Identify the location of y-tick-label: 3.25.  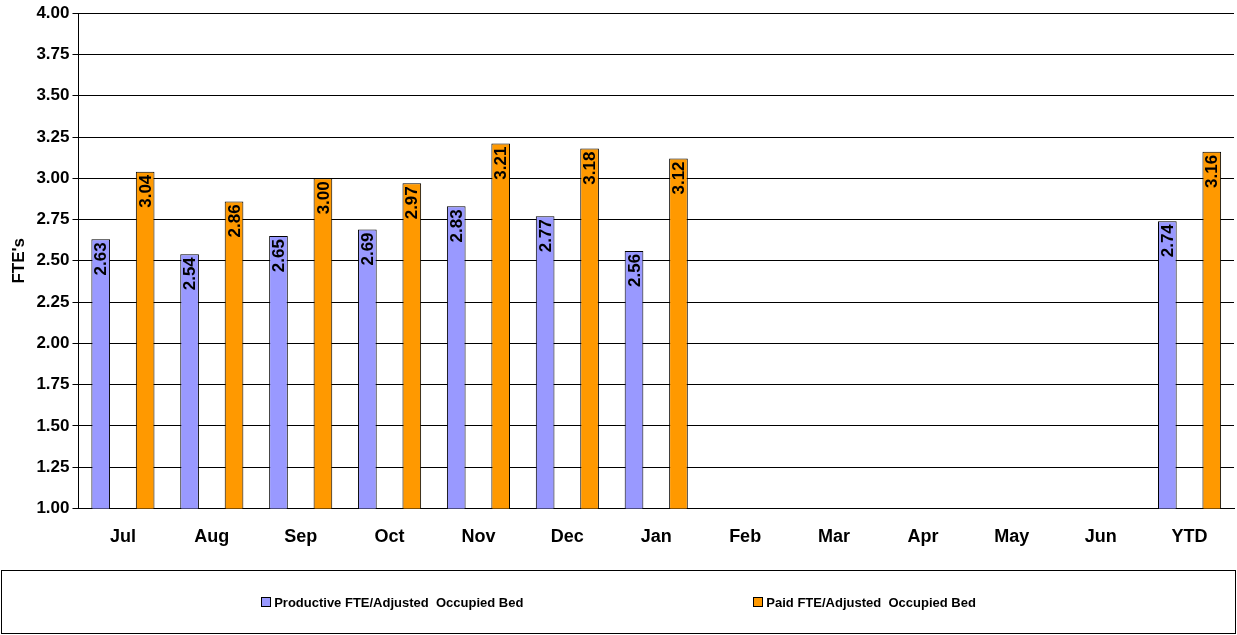
(53, 136).